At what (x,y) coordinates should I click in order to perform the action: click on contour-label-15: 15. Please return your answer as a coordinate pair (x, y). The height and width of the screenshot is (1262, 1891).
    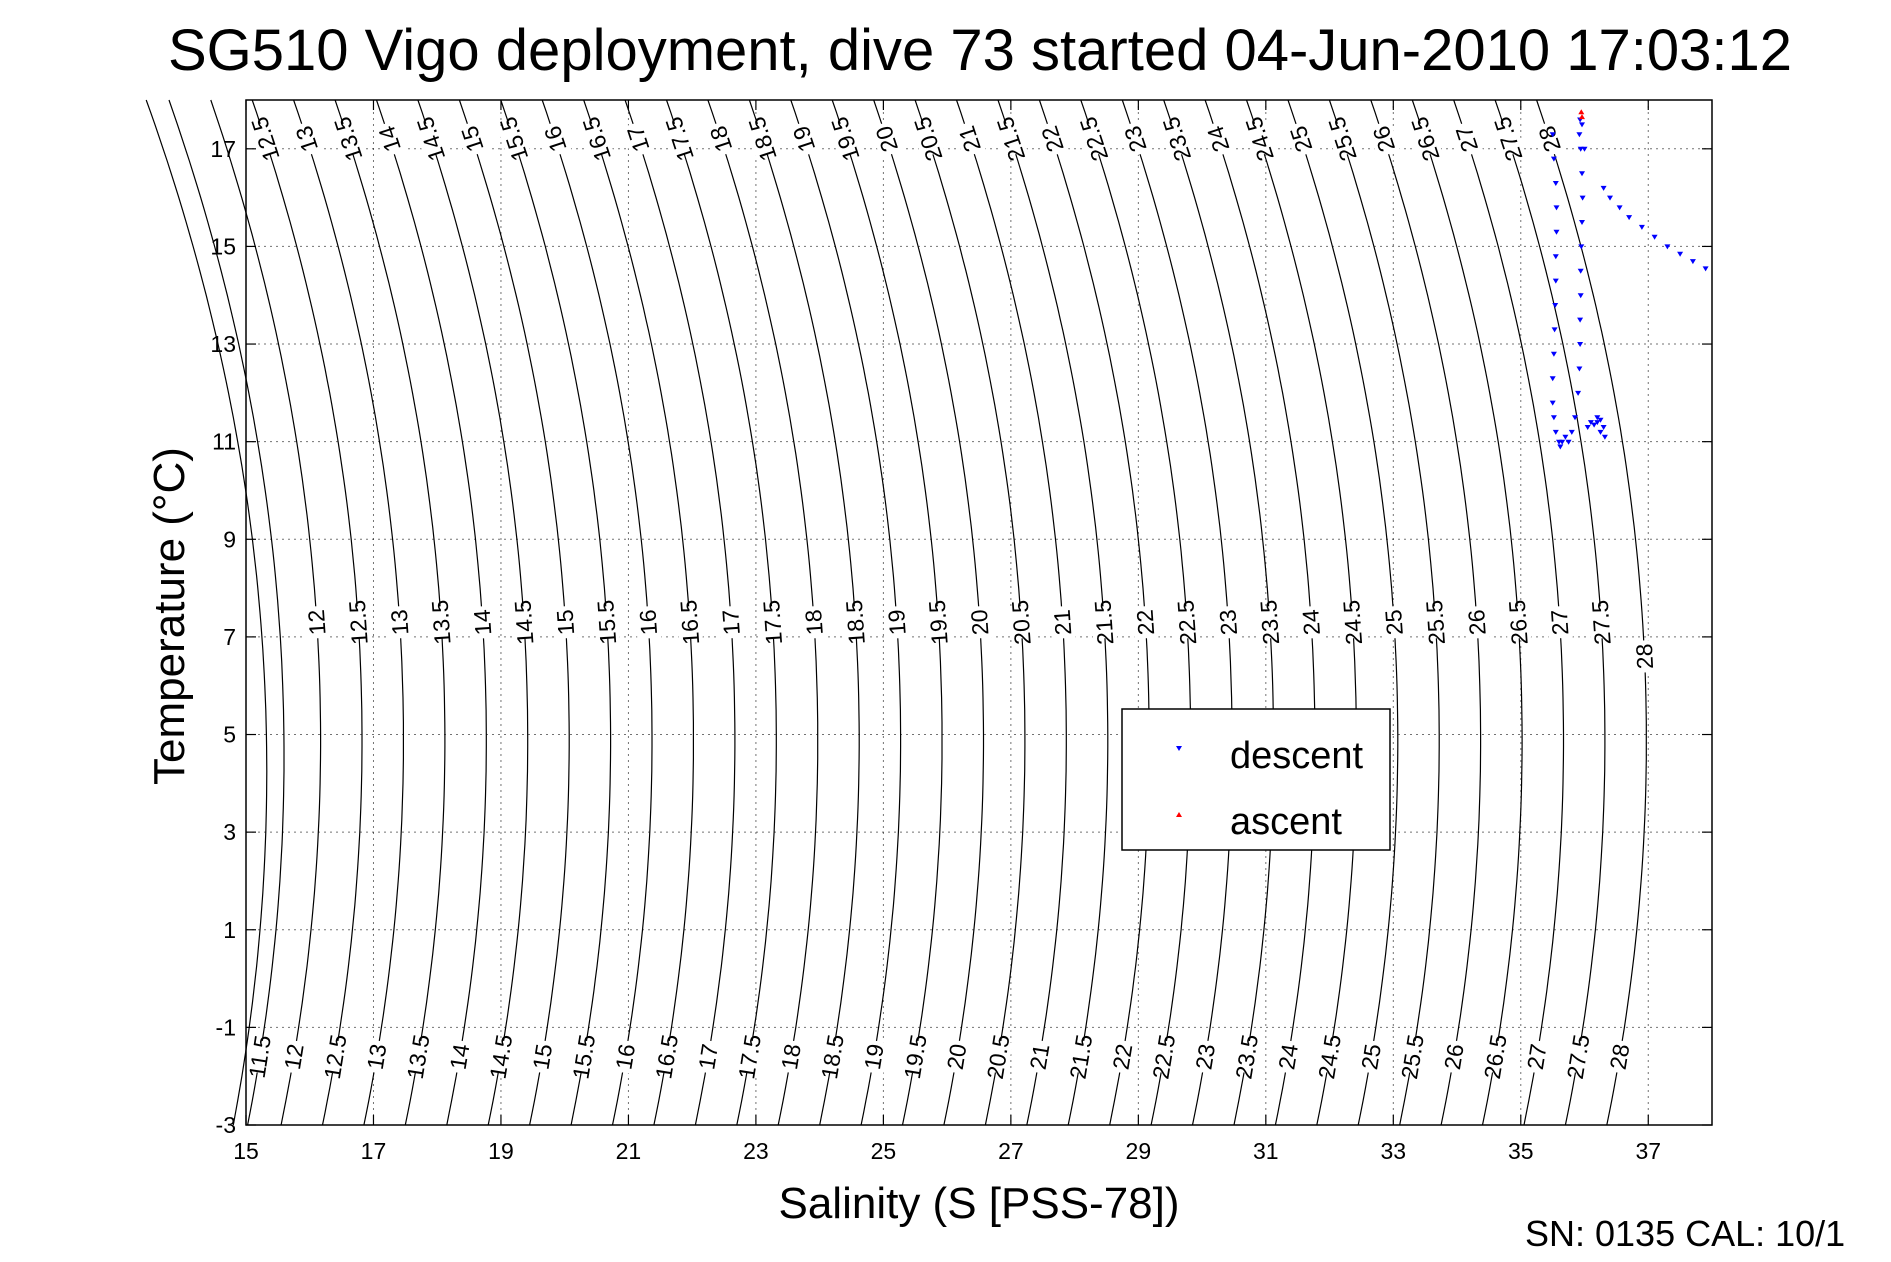
    Looking at the image, I should click on (565, 622).